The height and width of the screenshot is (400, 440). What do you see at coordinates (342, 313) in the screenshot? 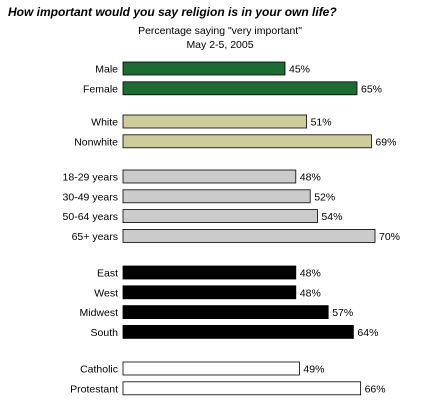
I see `value-label-midwest: 57%` at bounding box center [342, 313].